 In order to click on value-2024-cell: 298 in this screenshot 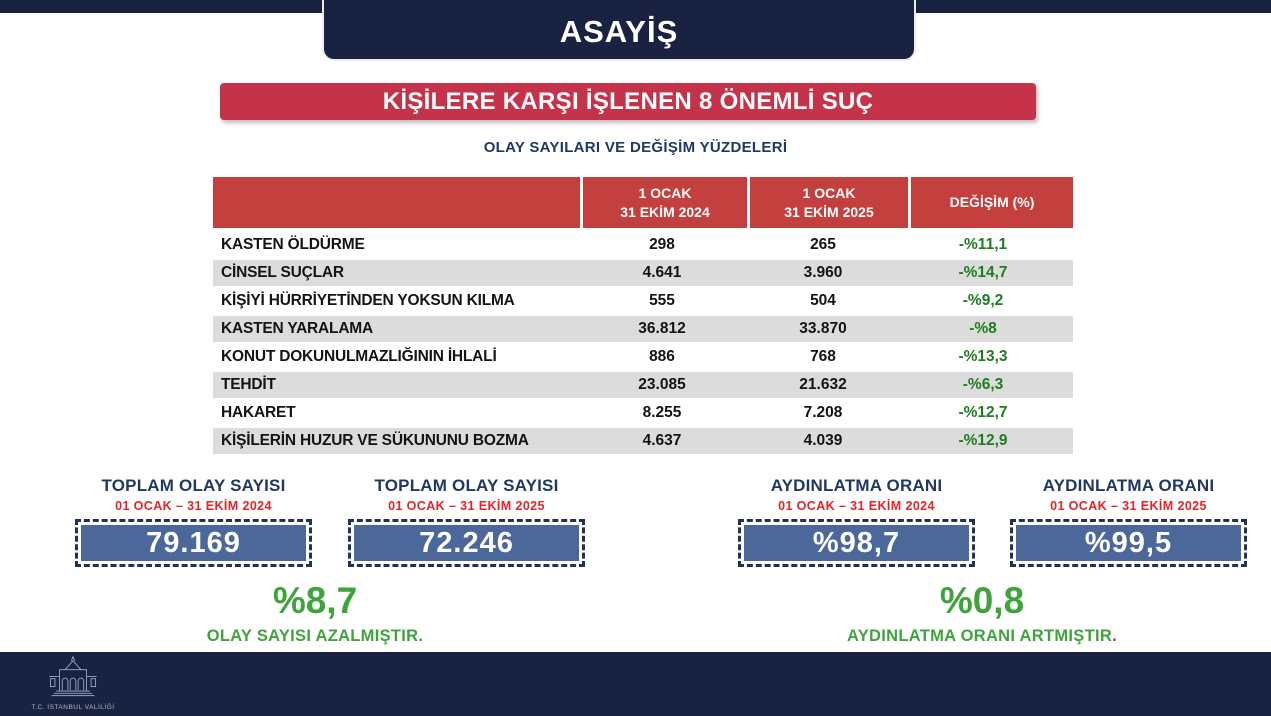, I will do `click(662, 244)`.